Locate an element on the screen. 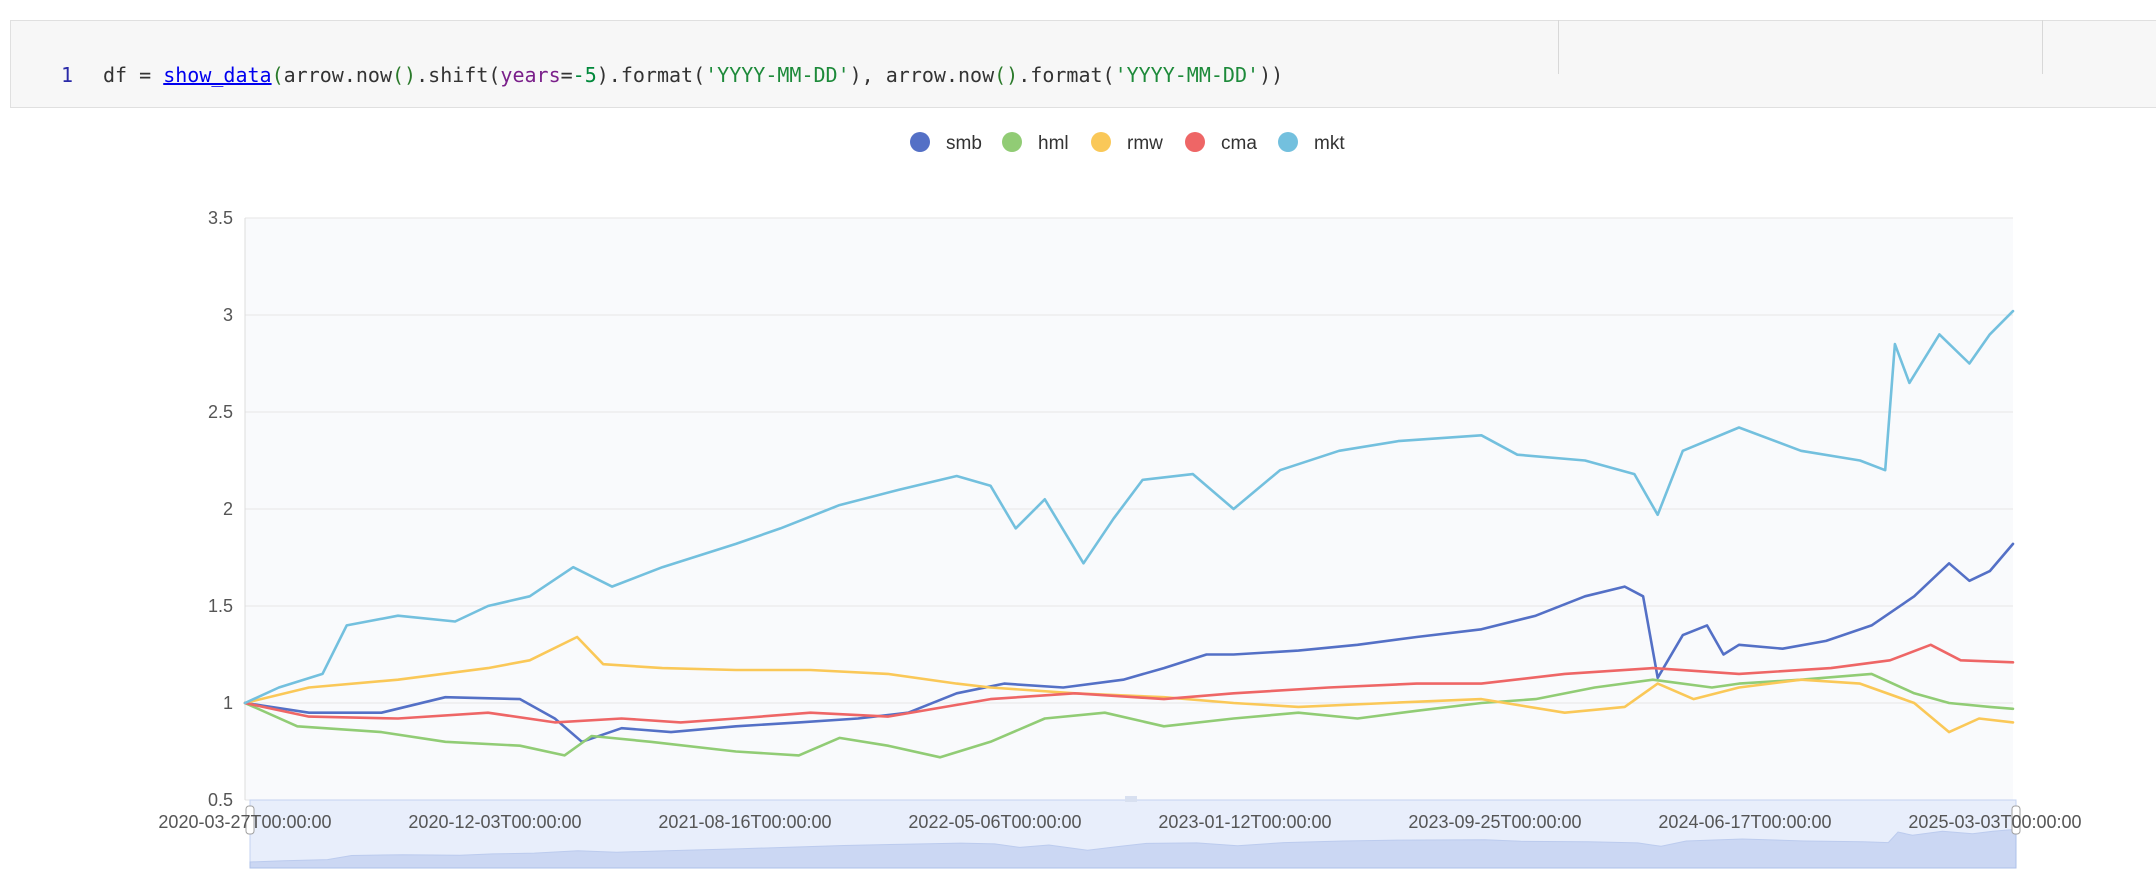  y-tick-label: 2 is located at coordinates (228, 509).